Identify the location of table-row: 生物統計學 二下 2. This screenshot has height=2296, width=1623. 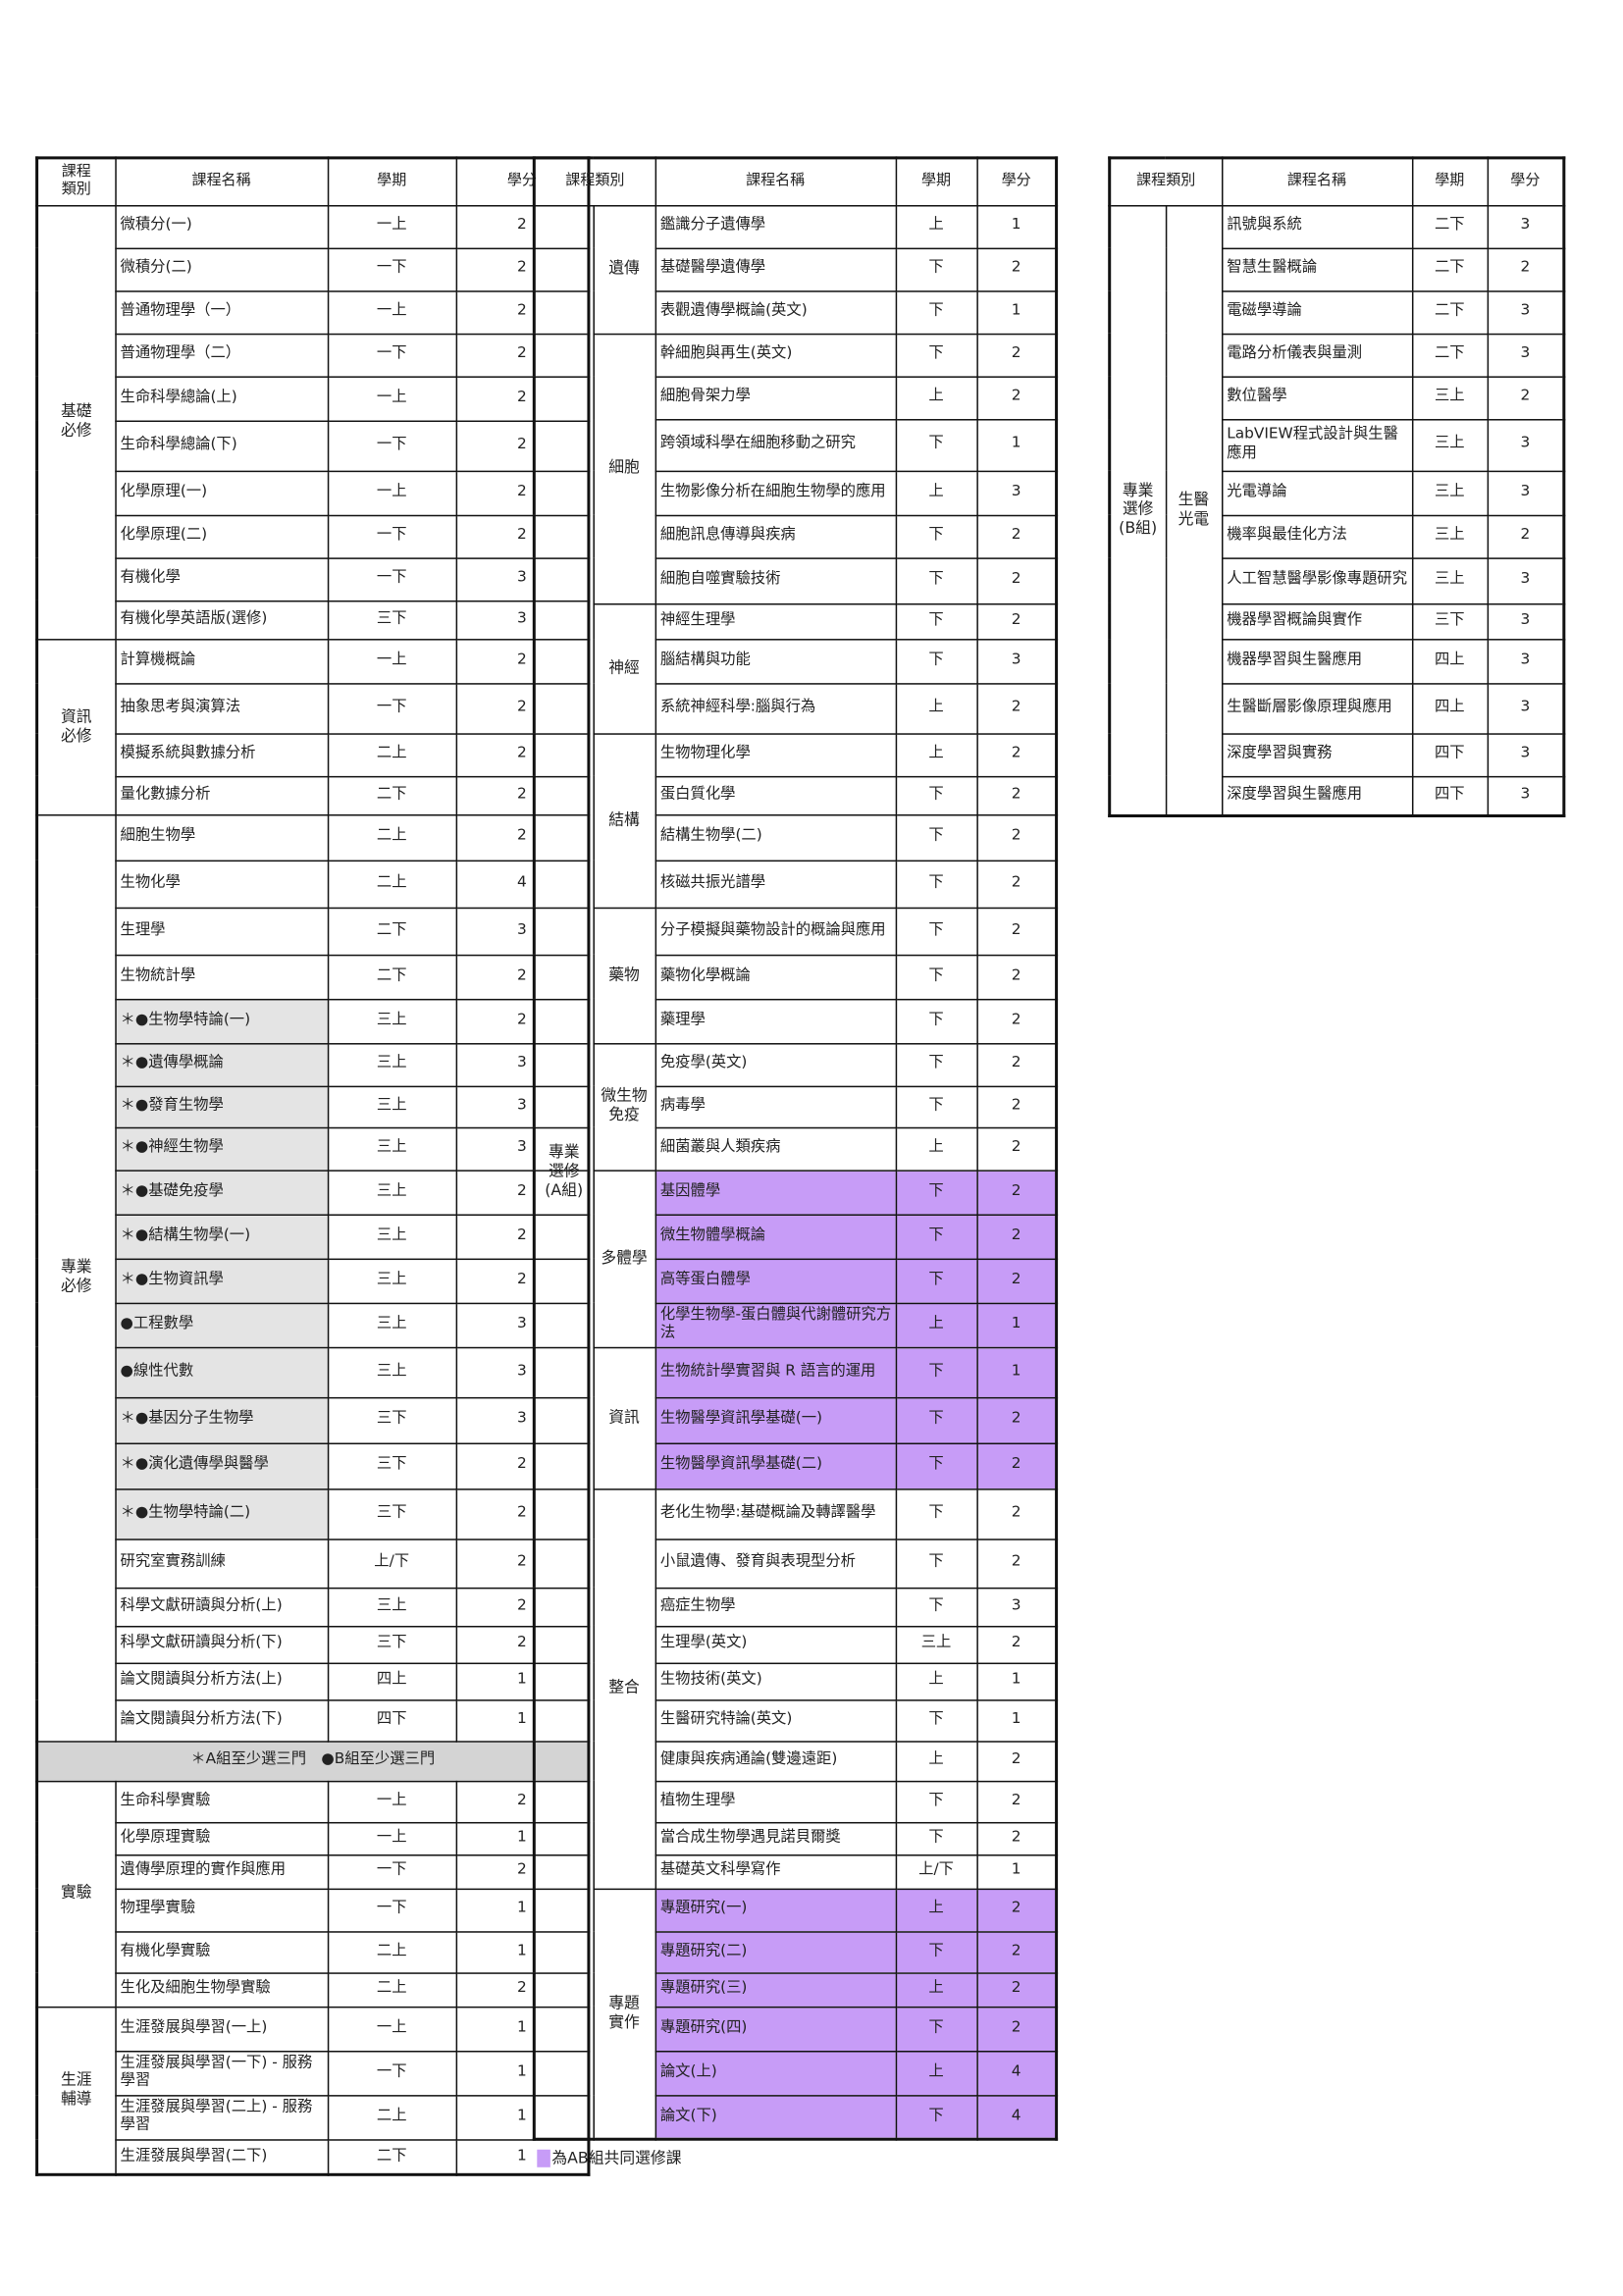
(313, 977).